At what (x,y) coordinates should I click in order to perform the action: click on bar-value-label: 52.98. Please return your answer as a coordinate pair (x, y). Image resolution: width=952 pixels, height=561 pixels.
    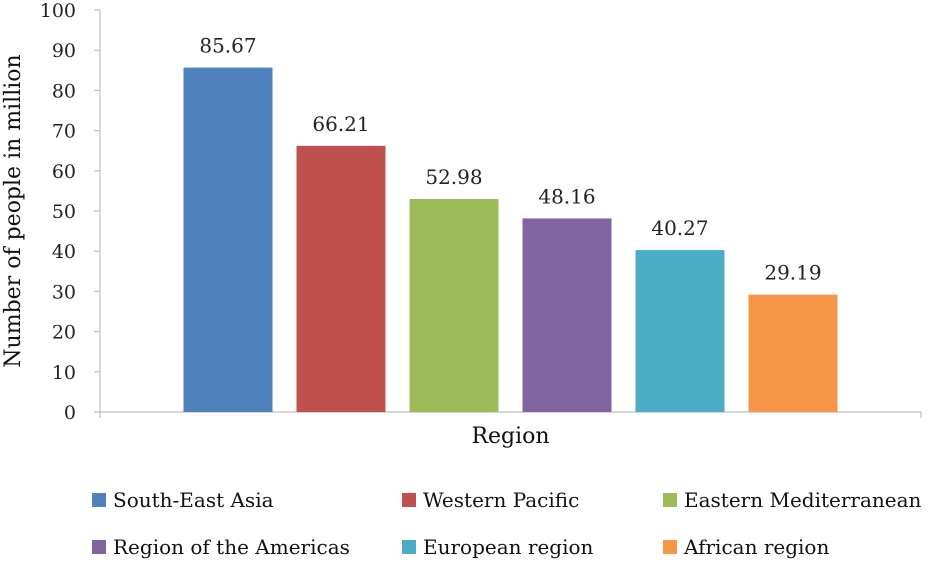
    Looking at the image, I should click on (453, 177).